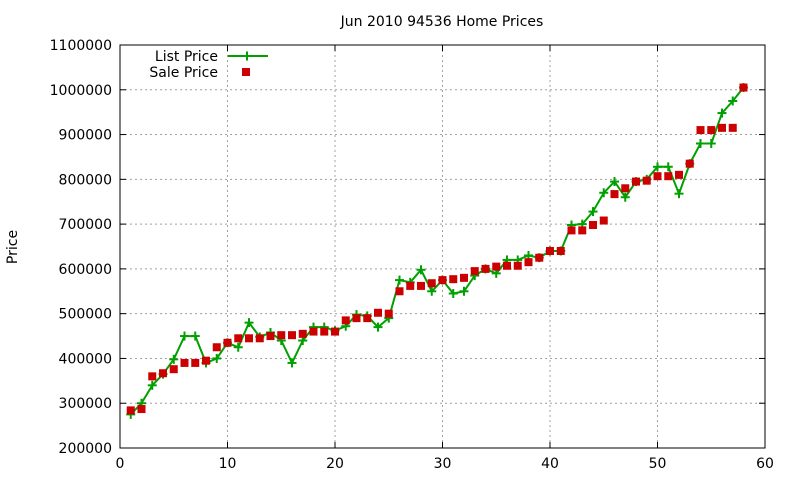  I want to click on y-axis-label: Price, so click(13, 247).